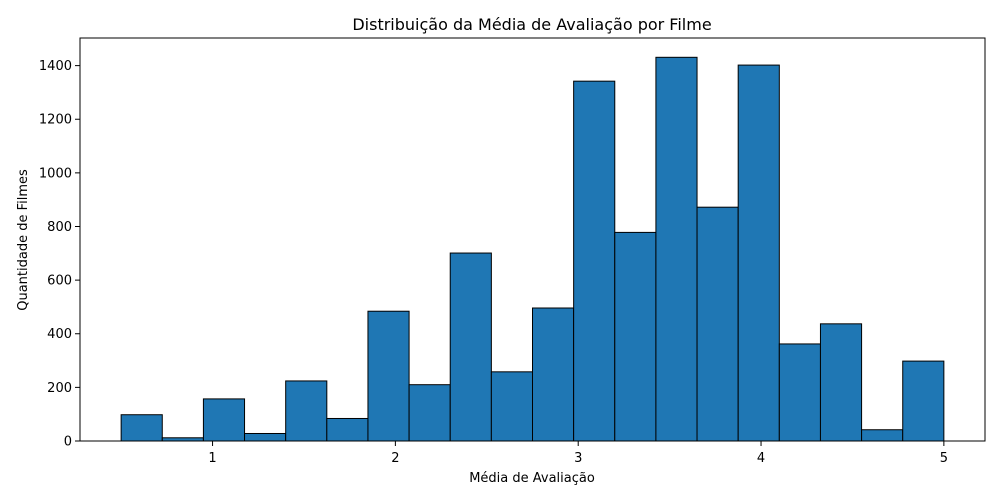 The height and width of the screenshot is (500, 1000). I want to click on y-tick-label: 400, so click(59, 334).